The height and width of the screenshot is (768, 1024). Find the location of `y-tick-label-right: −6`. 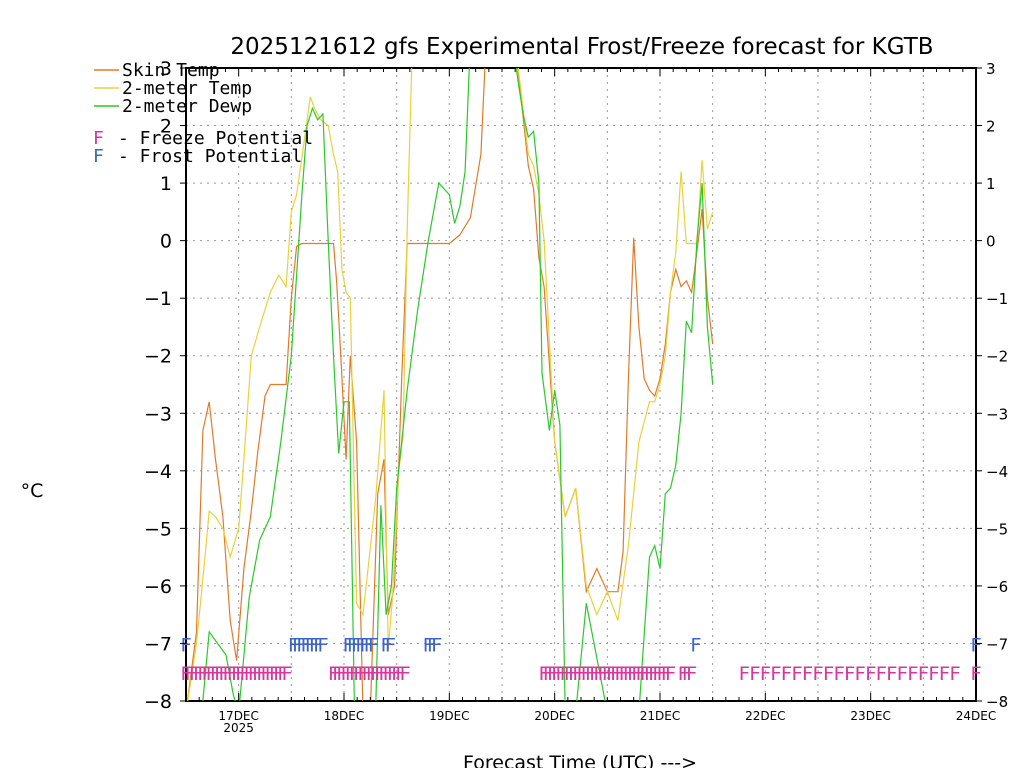

y-tick-label-right: −6 is located at coordinates (997, 587).